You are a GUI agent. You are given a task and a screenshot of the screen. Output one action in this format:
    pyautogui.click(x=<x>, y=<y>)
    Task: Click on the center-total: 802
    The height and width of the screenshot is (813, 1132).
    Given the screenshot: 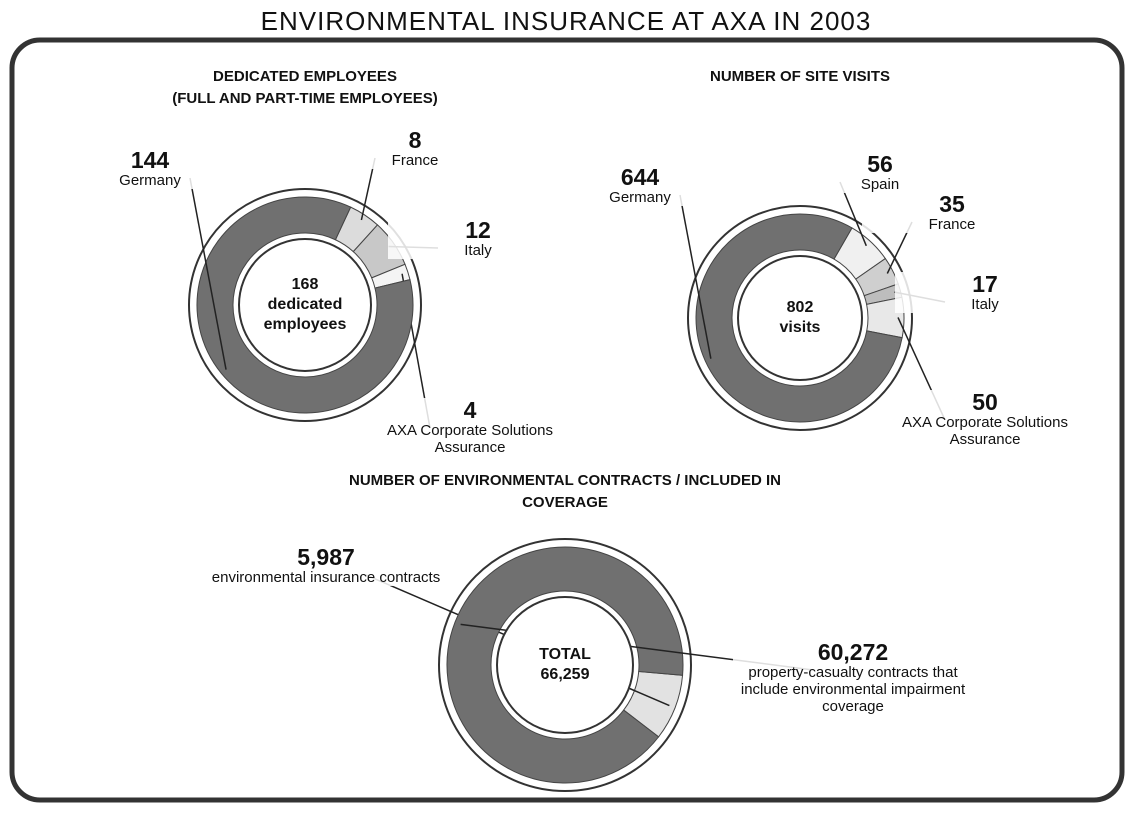 What is the action you would take?
    pyautogui.click(x=800, y=307)
    